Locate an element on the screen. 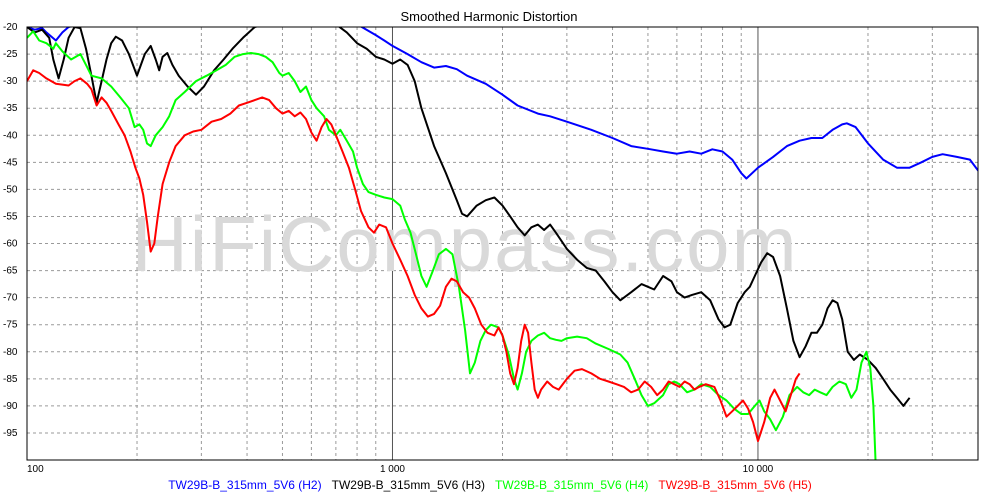 The height and width of the screenshot is (498, 1000). y-tick-label: -20 is located at coordinates (10, 27).